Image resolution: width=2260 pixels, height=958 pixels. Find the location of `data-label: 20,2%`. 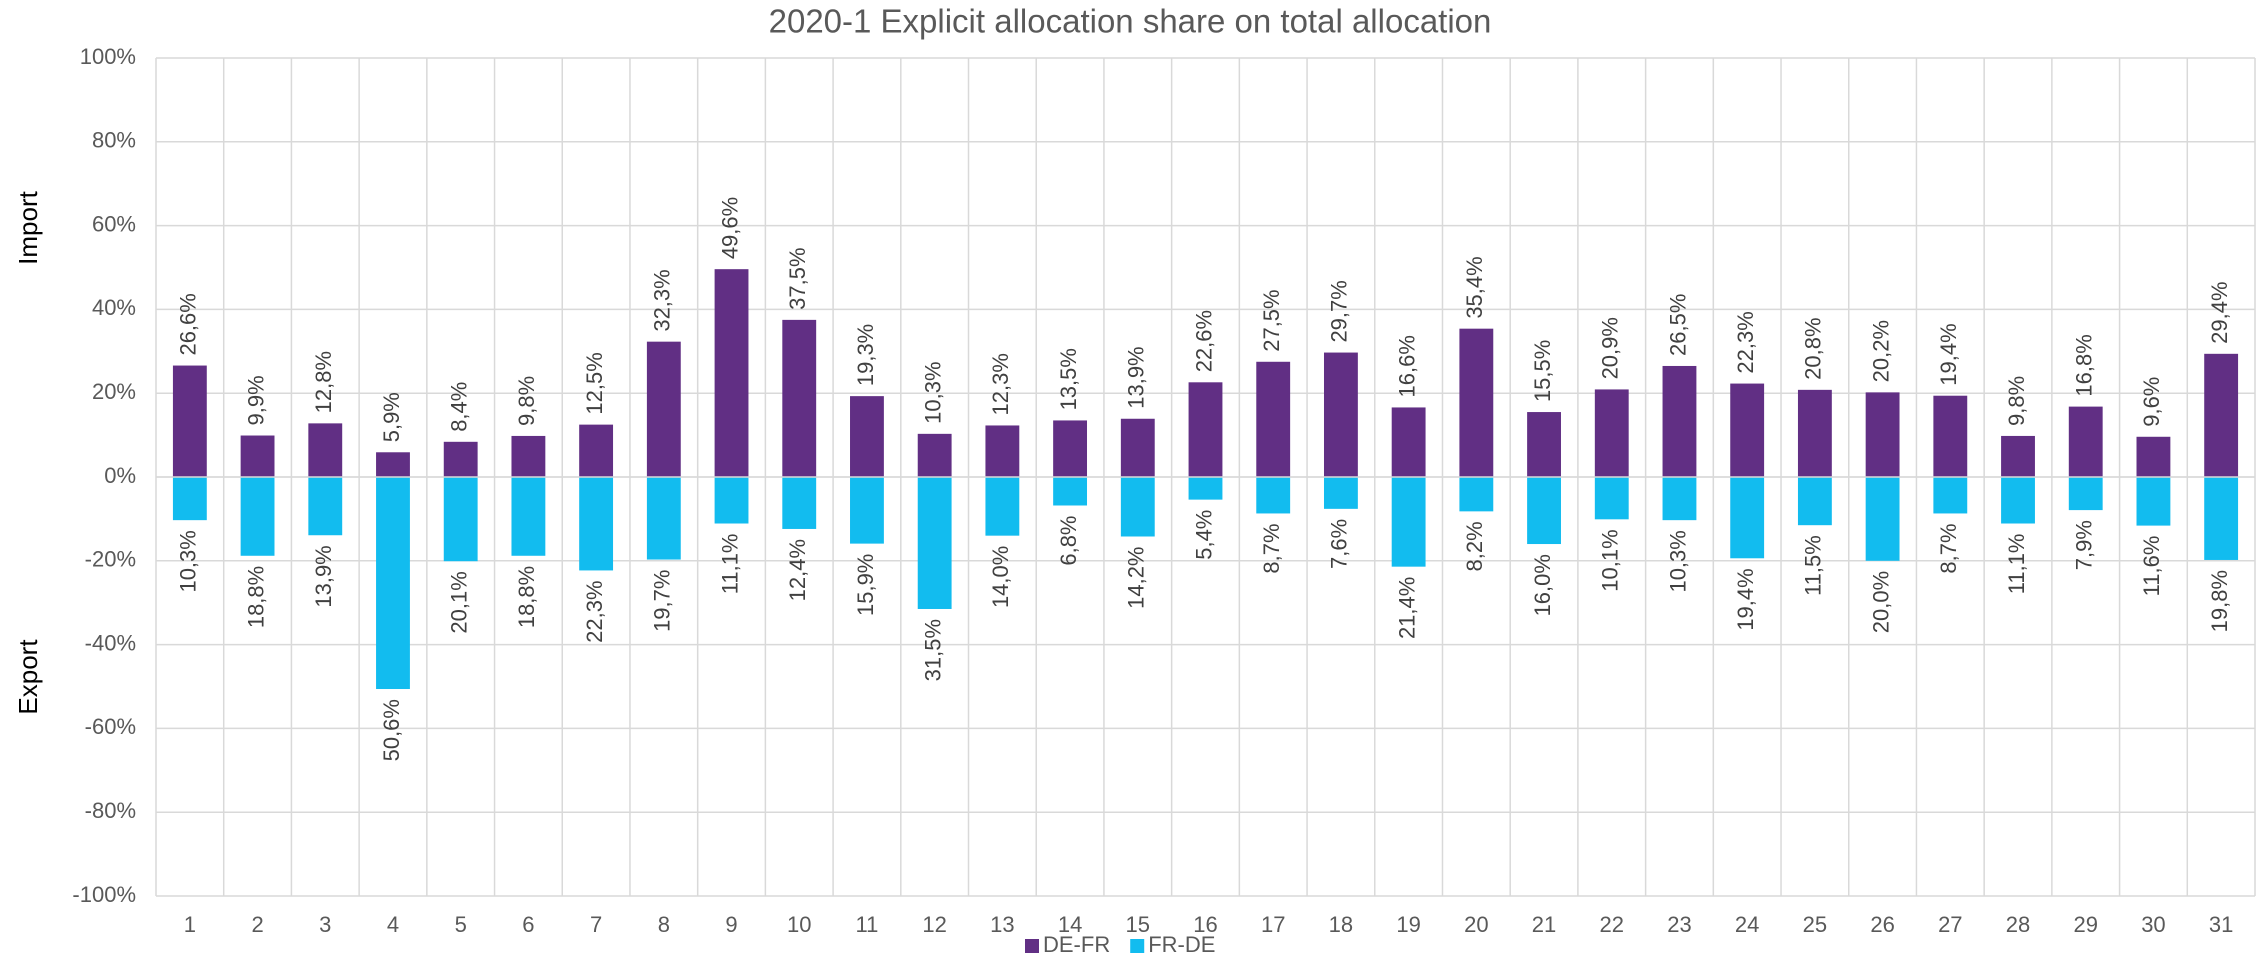

data-label: 20,2% is located at coordinates (1880, 351).